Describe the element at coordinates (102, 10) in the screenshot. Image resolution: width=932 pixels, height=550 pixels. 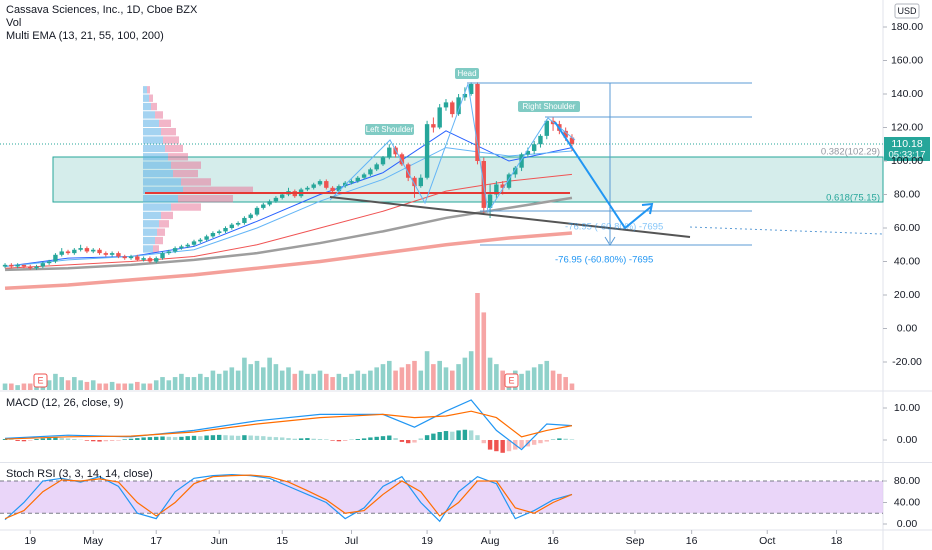
I see `chart-title: Cassava Sciences, Inc., 1D, Cboe BZX` at that location.